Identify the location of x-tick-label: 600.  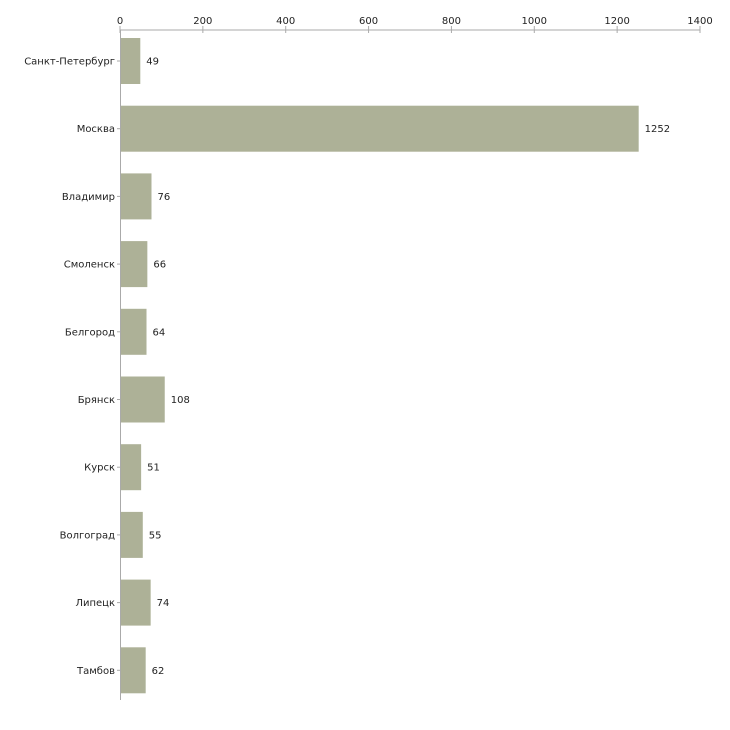
(368, 21).